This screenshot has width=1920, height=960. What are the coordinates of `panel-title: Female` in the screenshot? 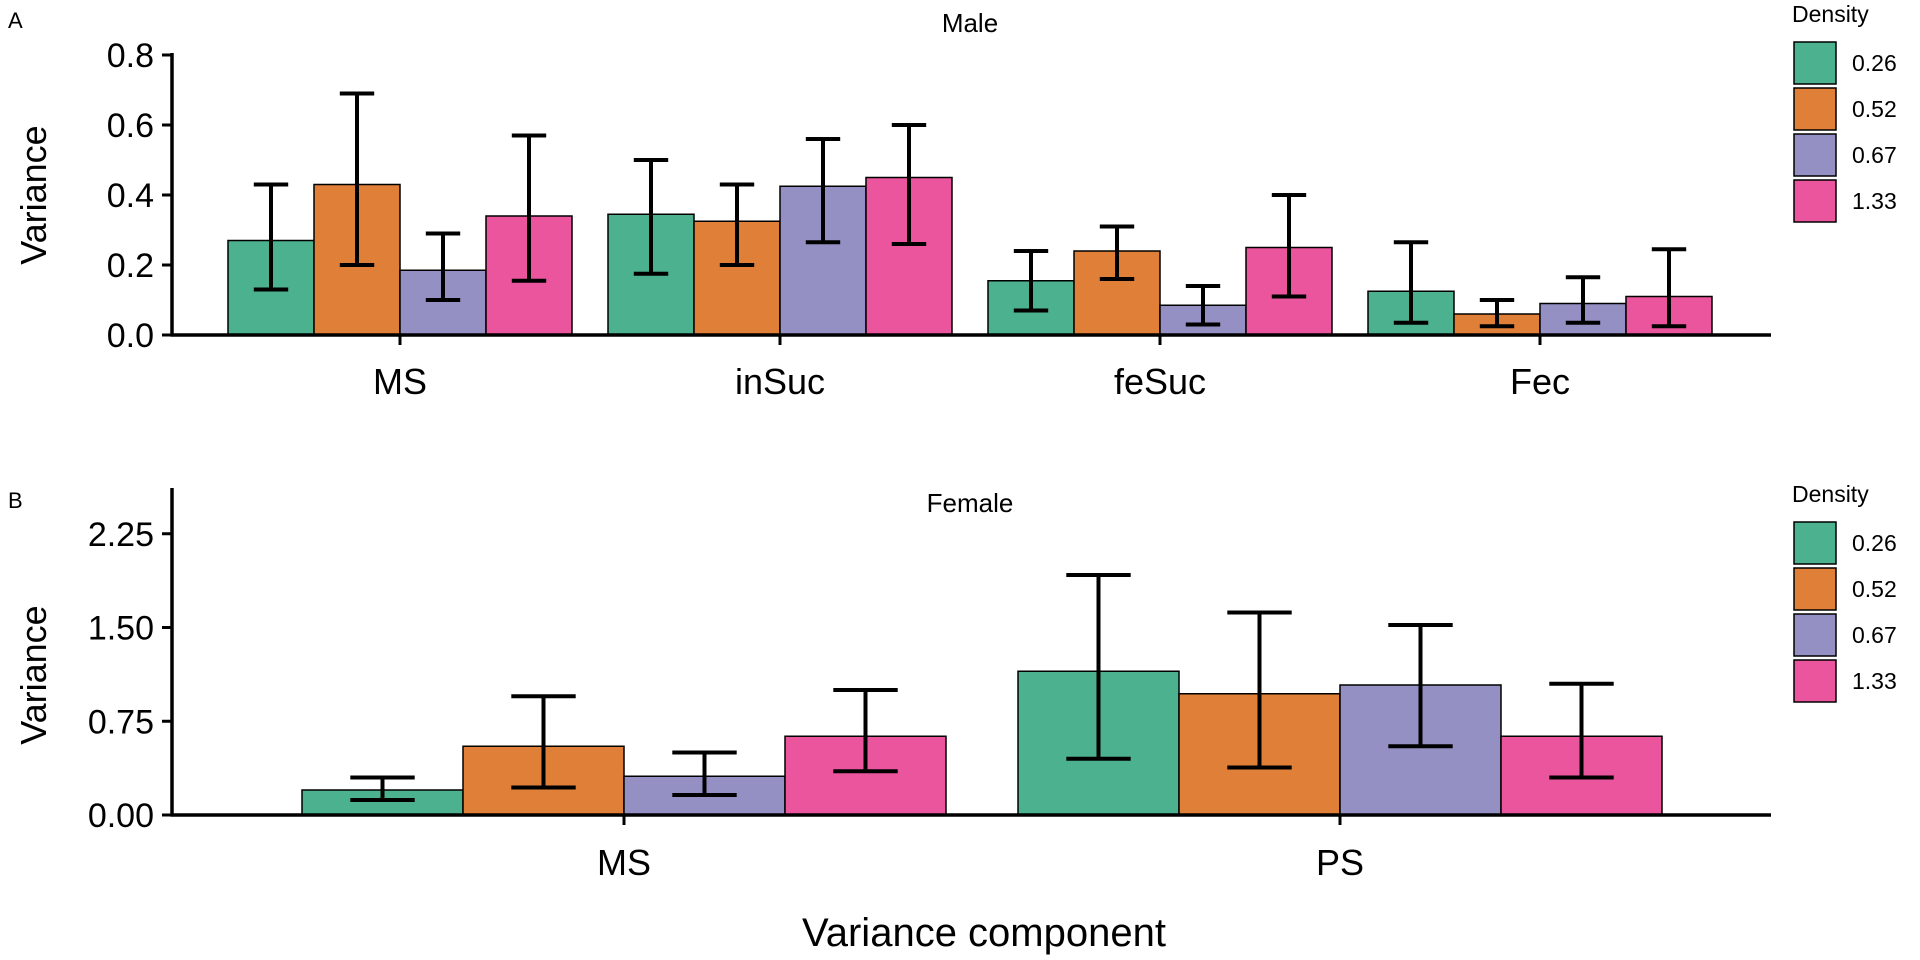 It's located at (970, 503).